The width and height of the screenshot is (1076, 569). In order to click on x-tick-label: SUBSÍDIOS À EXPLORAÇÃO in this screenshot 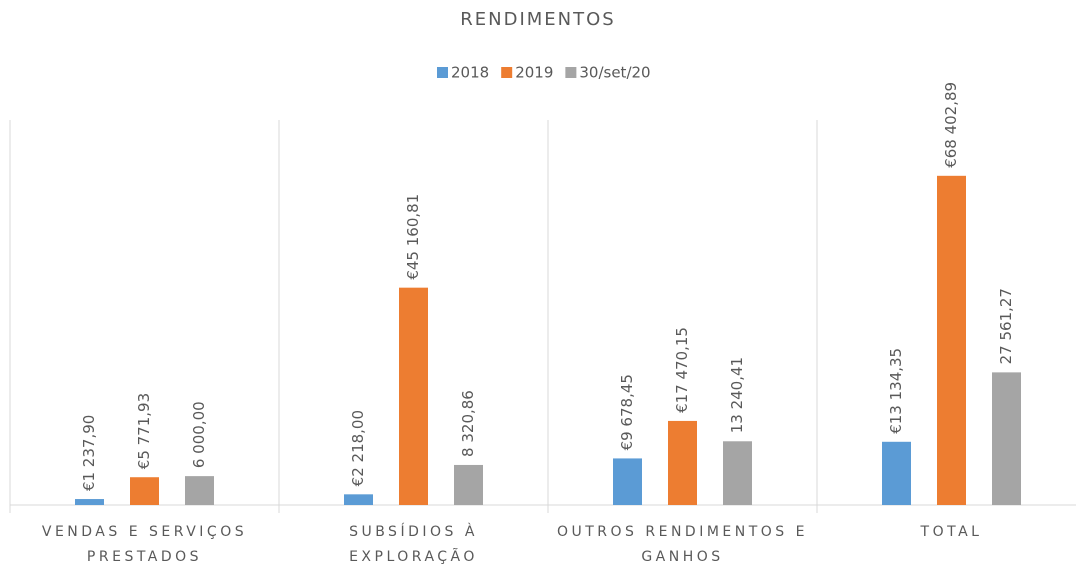, I will do `click(413, 544)`.